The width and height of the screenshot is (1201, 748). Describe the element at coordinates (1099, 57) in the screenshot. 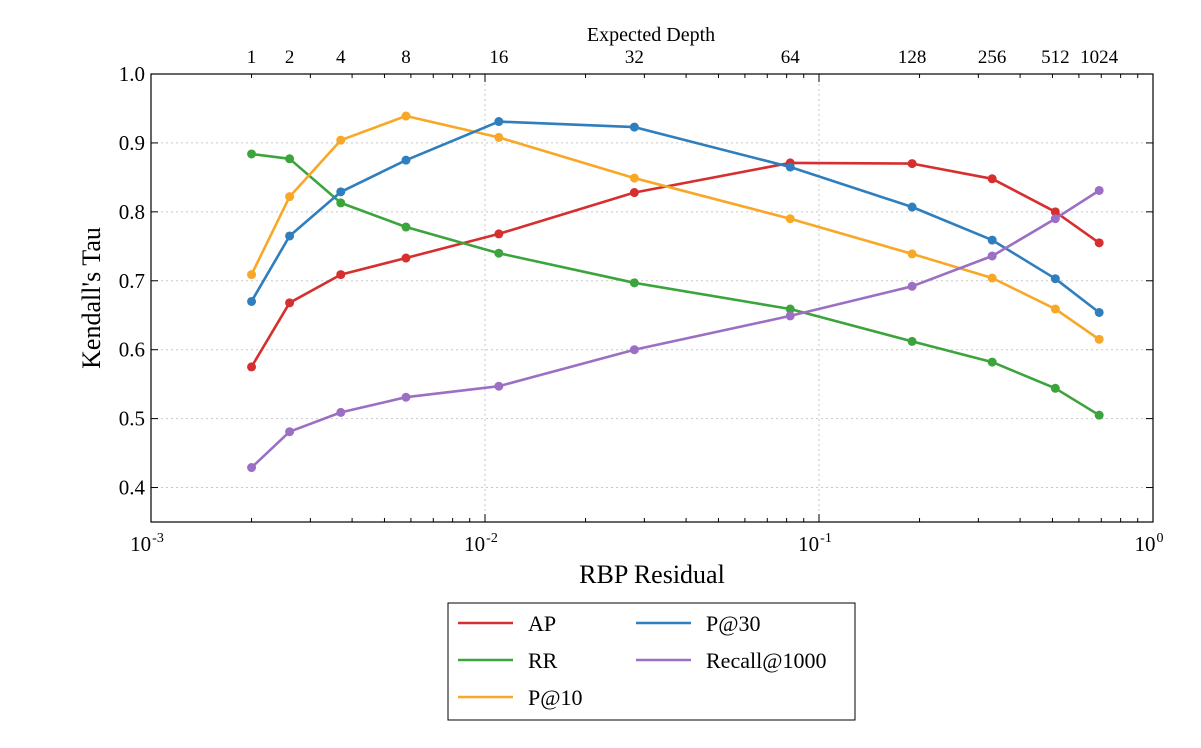

I see `top-tick-label: 1024` at that location.